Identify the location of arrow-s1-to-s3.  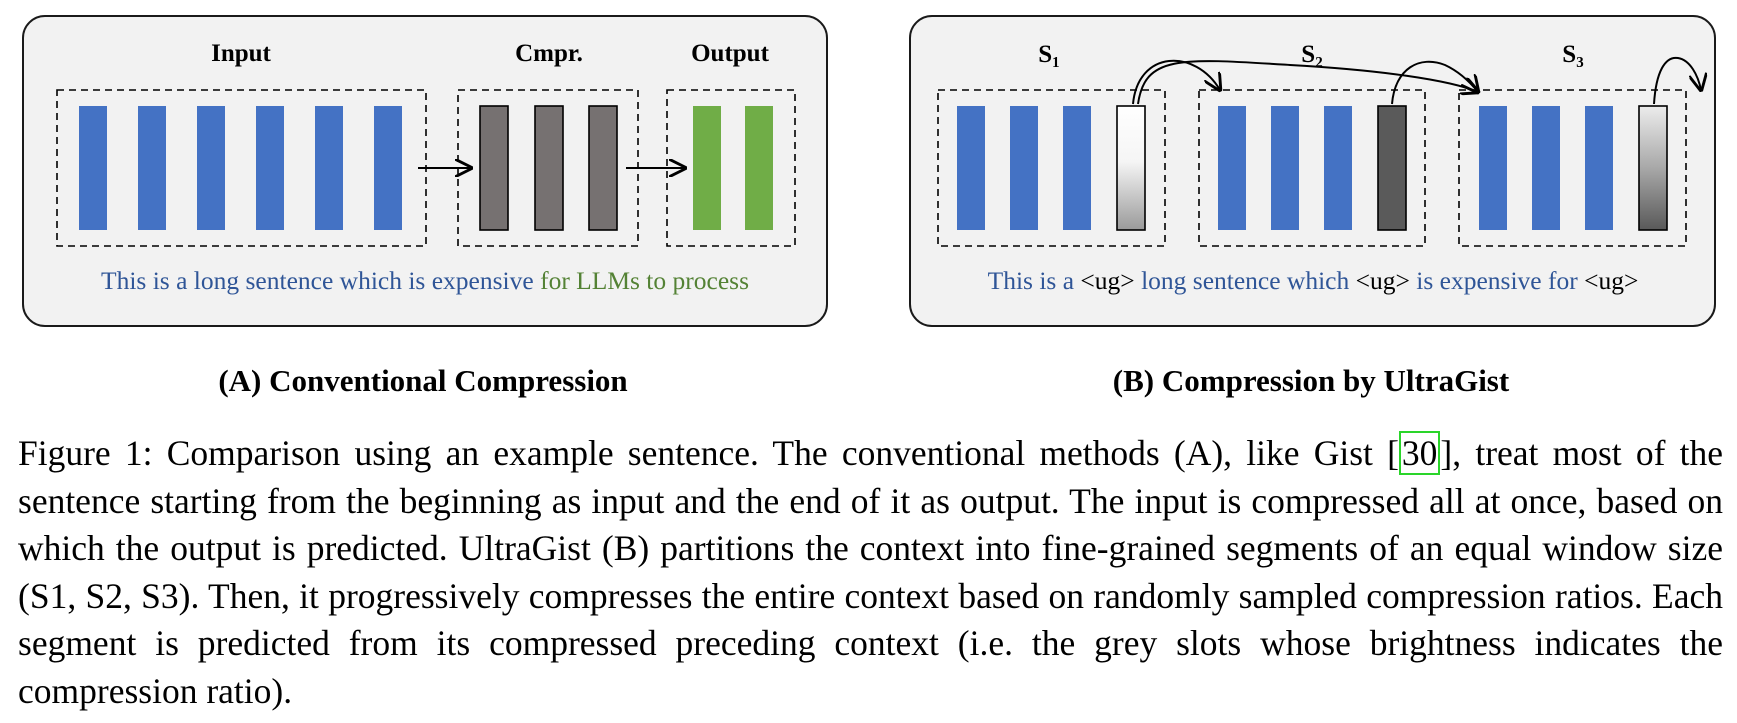
(1307, 82).